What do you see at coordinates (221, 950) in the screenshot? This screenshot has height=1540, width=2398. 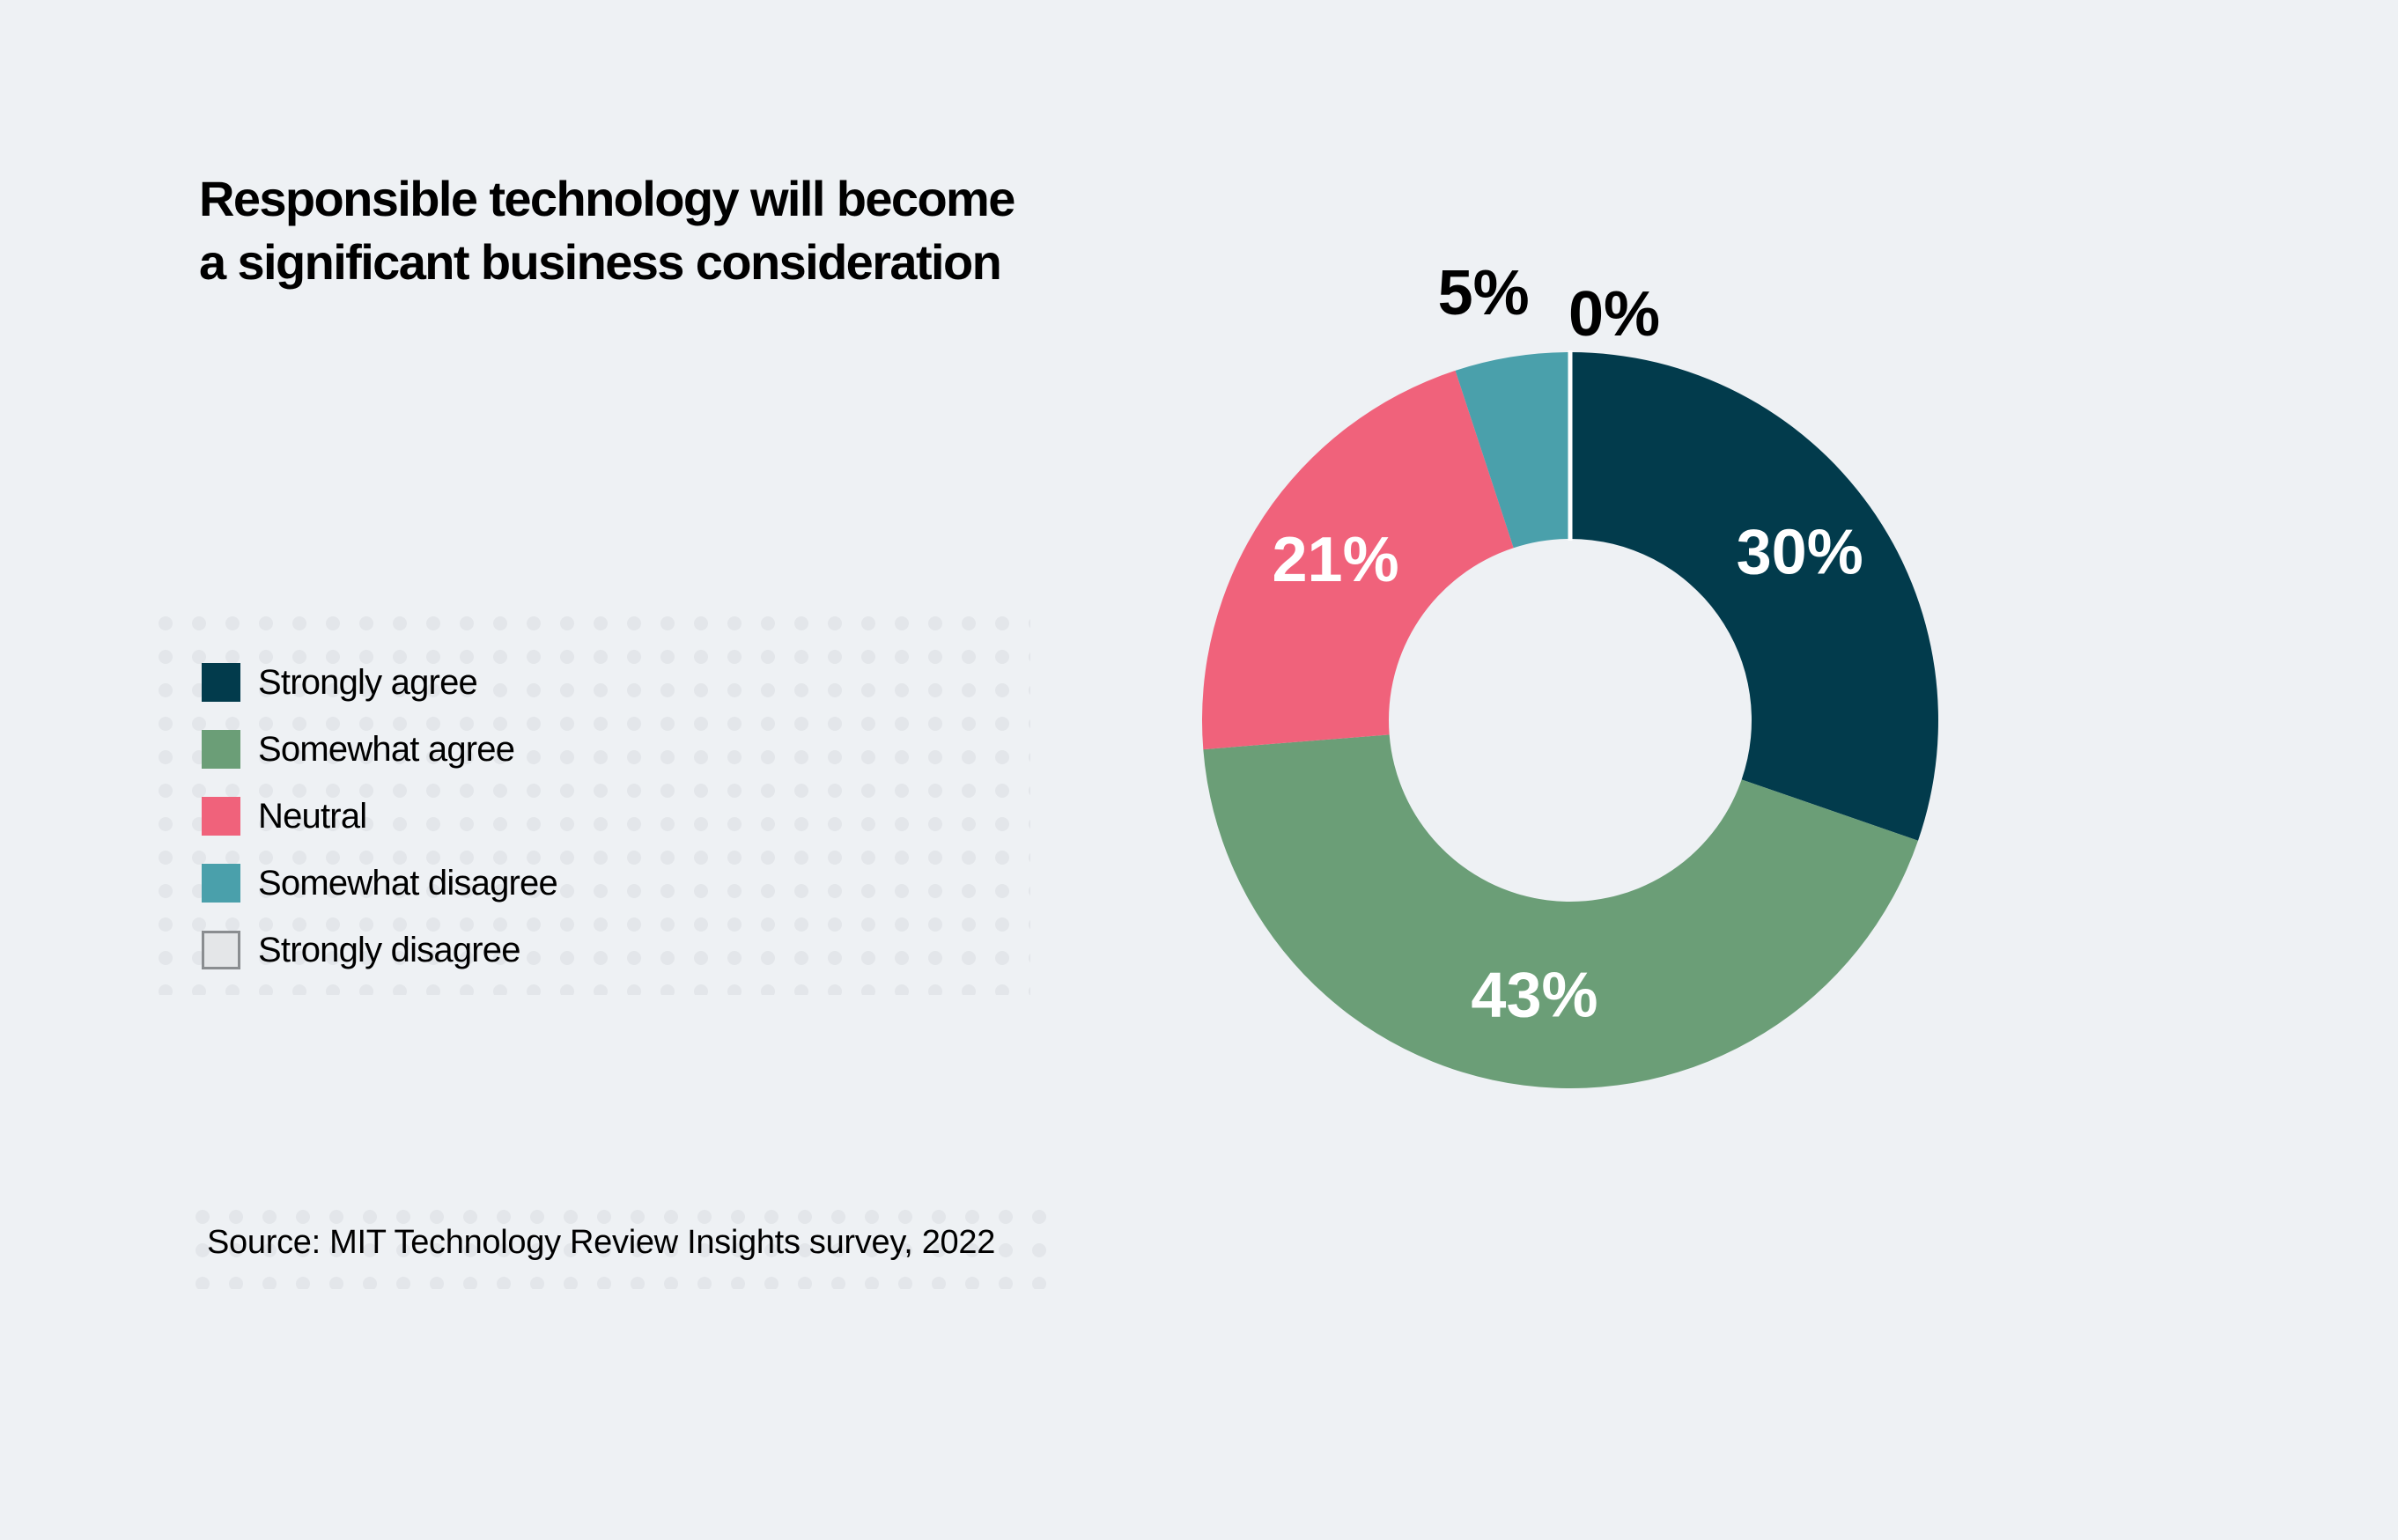 I see `legend-swatch-strongly-disagree` at bounding box center [221, 950].